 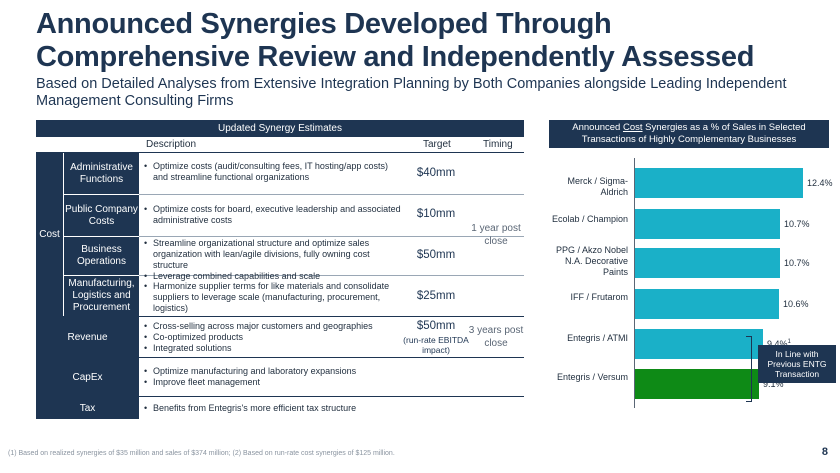 I want to click on target-value: $25mm, so click(x=436, y=296).